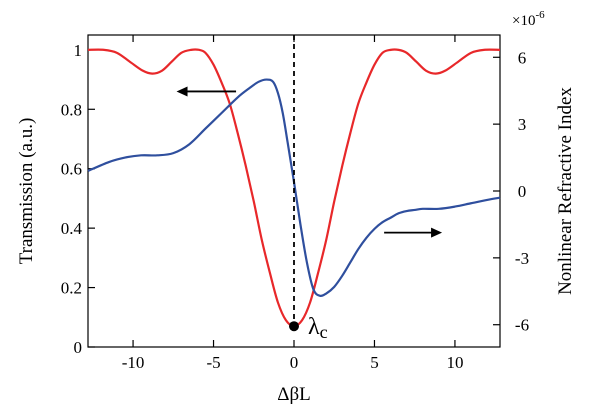 The height and width of the screenshot is (413, 589). What do you see at coordinates (522, 57) in the screenshot?
I see `y-right-tick-label: 6` at bounding box center [522, 57].